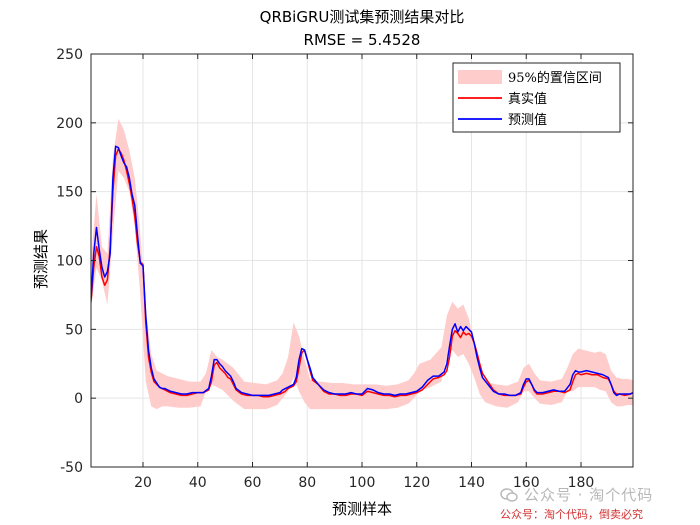 The image size is (700, 525). Describe the element at coordinates (78, 399) in the screenshot. I see `y-tick-label: 0` at that location.